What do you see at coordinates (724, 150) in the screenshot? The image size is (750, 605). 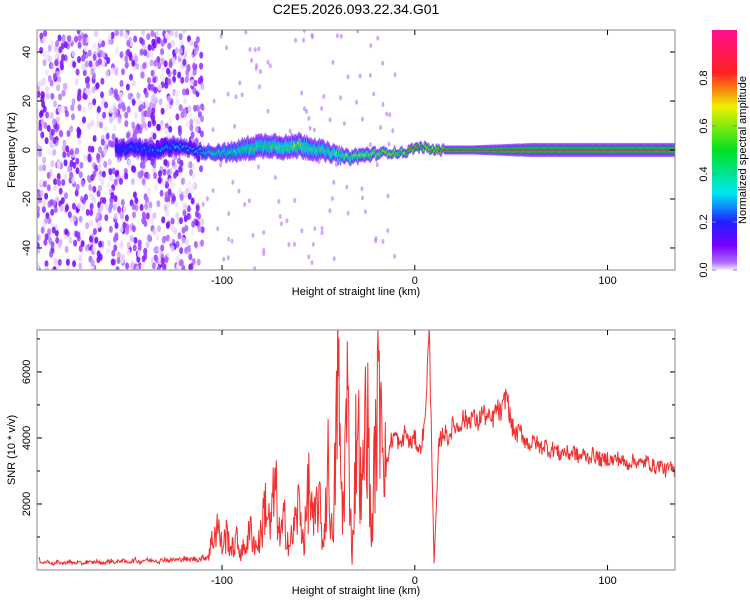 I see `colorbar-gradient` at bounding box center [724, 150].